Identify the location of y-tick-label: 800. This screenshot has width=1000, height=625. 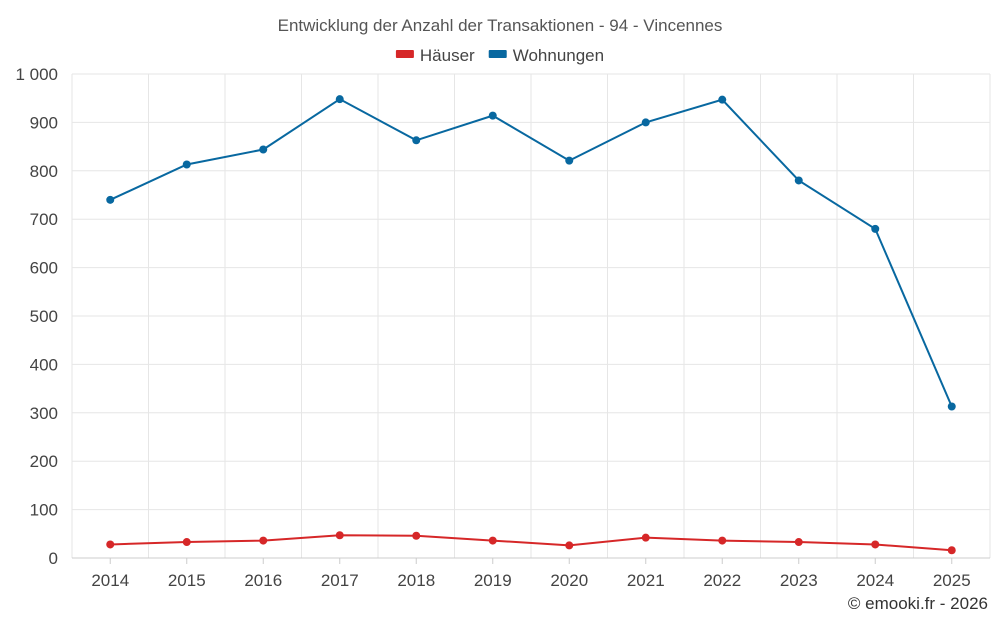
(44, 171).